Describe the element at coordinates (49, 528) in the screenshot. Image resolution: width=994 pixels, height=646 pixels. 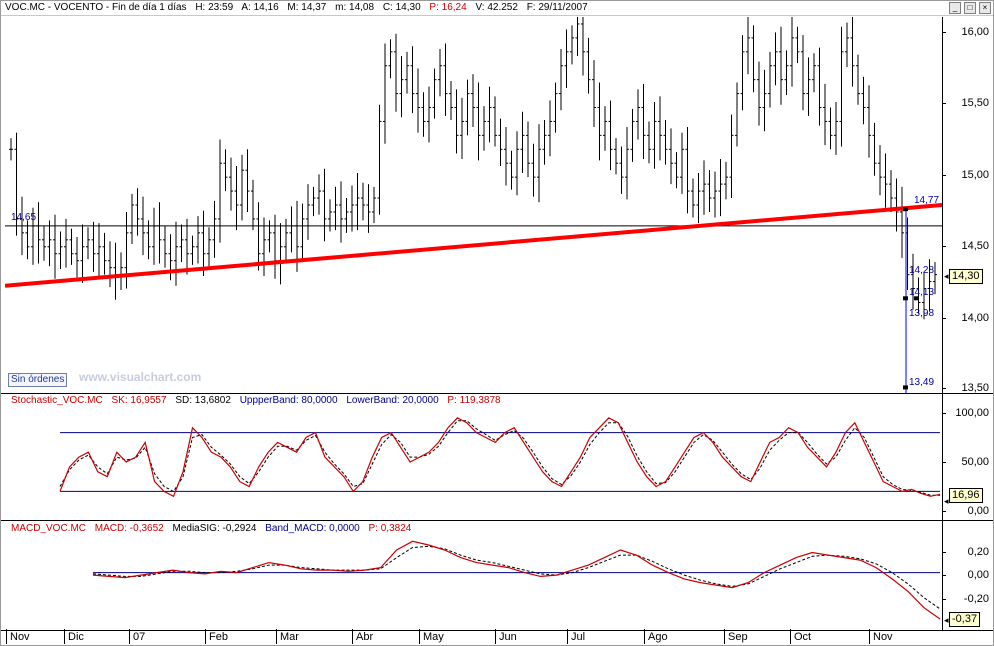
I see `macd-name: MACD_VOC.MC` at that location.